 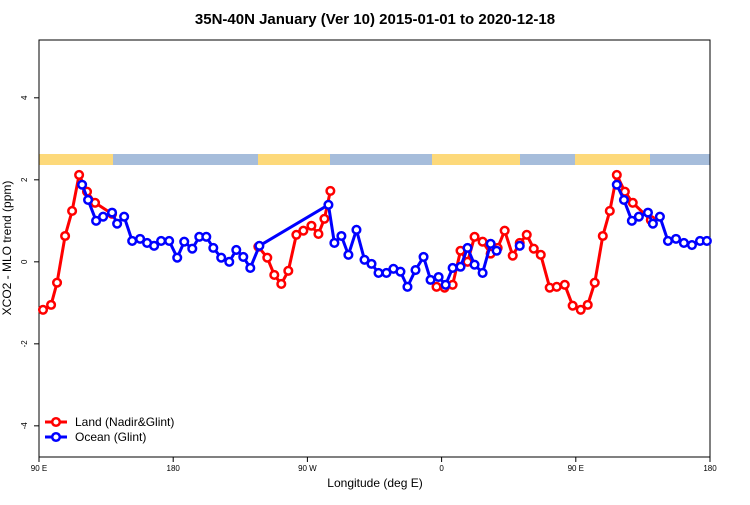 I want to click on legend-label: Land (Nadir&Glint), so click(x=124, y=422).